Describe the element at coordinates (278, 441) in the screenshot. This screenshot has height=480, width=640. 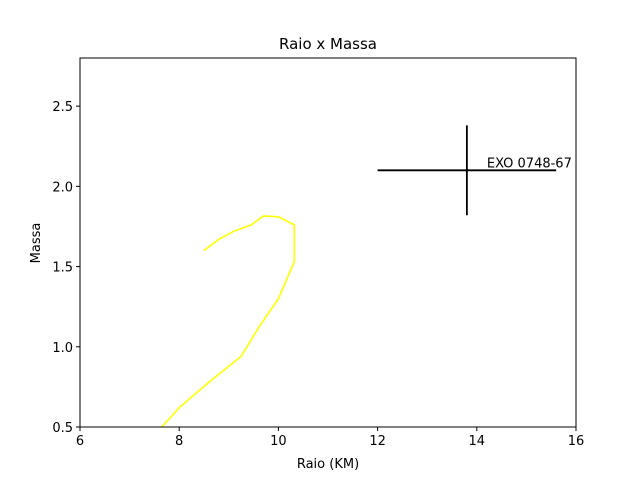
I see `x-tick-label-2: 10` at that location.